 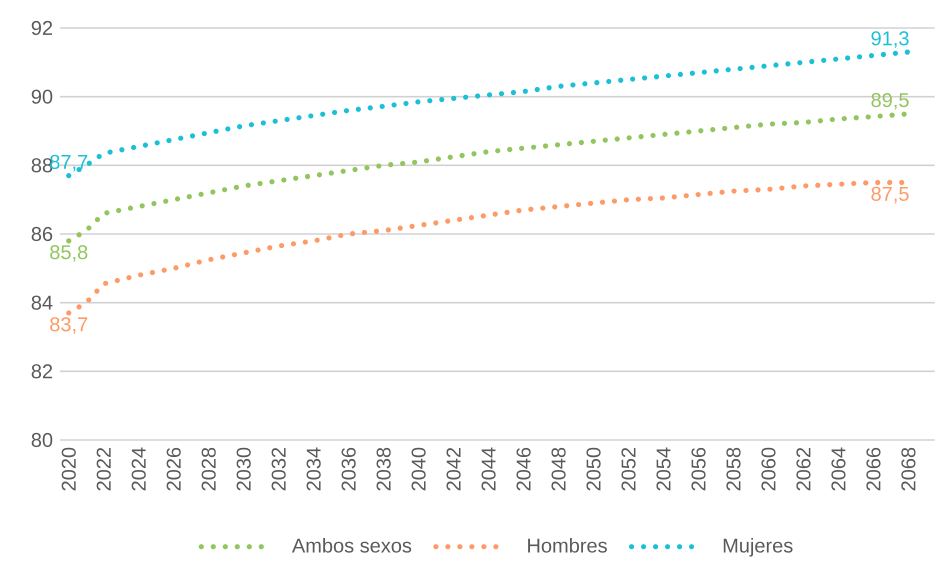 I want to click on x-tick-label: 2064, so click(x=838, y=469).